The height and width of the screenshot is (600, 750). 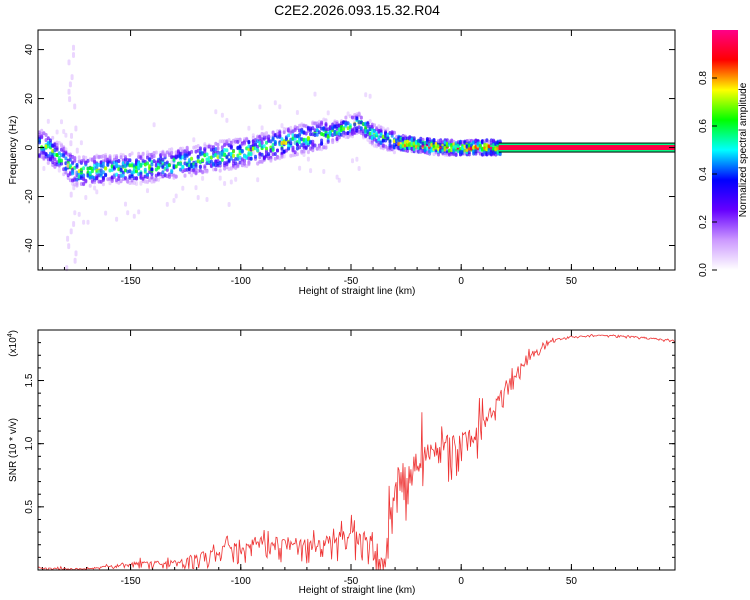 What do you see at coordinates (29, 443) in the screenshot?
I see `y-tick-label: 1.0` at bounding box center [29, 443].